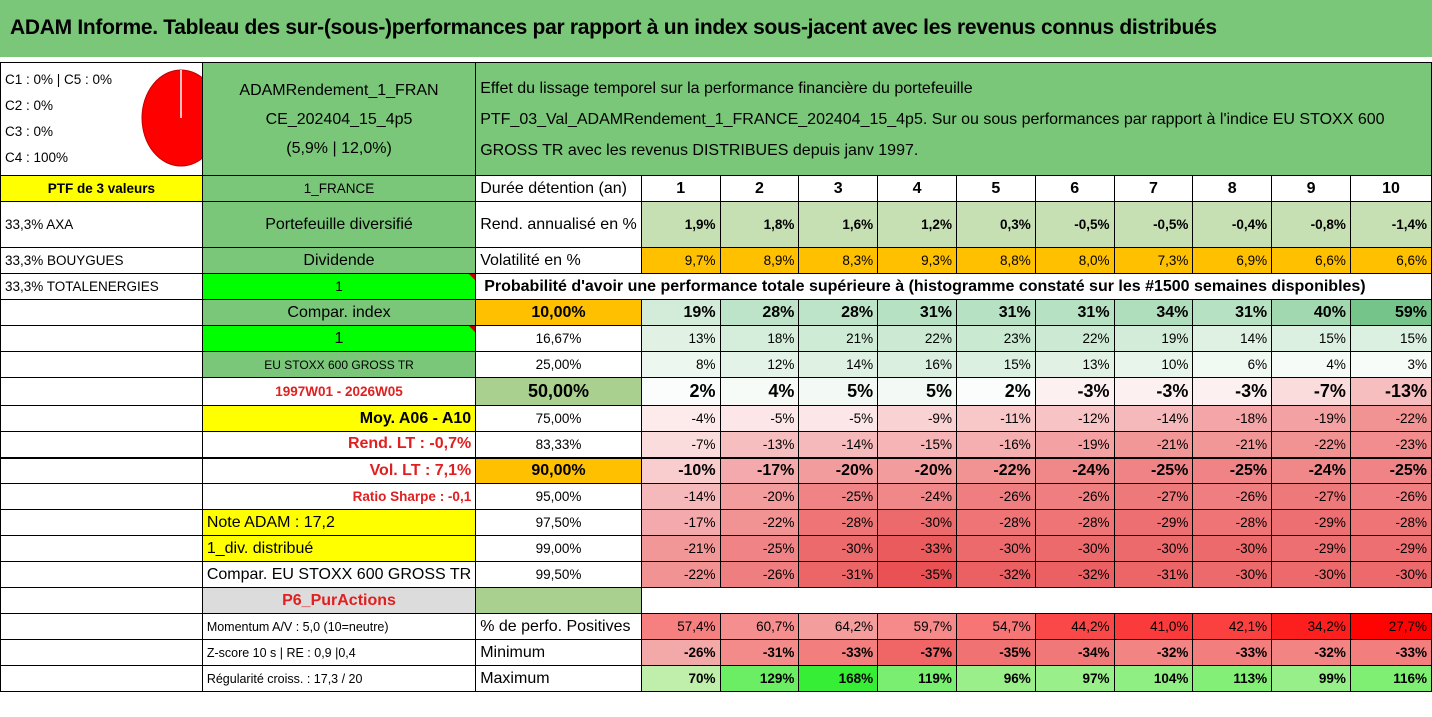  Describe the element at coordinates (558, 188) in the screenshot. I see `duree-label: Durée détention (an)` at that location.